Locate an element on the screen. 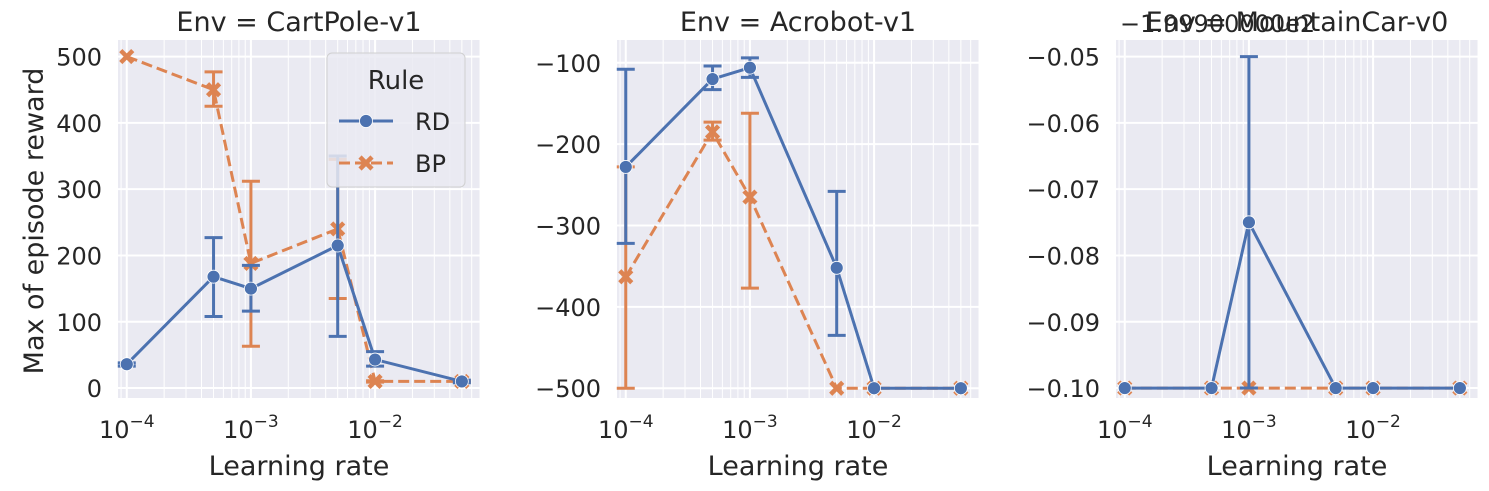 This screenshot has height=491, width=1489. y-tick-label: −500 is located at coordinates (568, 389).